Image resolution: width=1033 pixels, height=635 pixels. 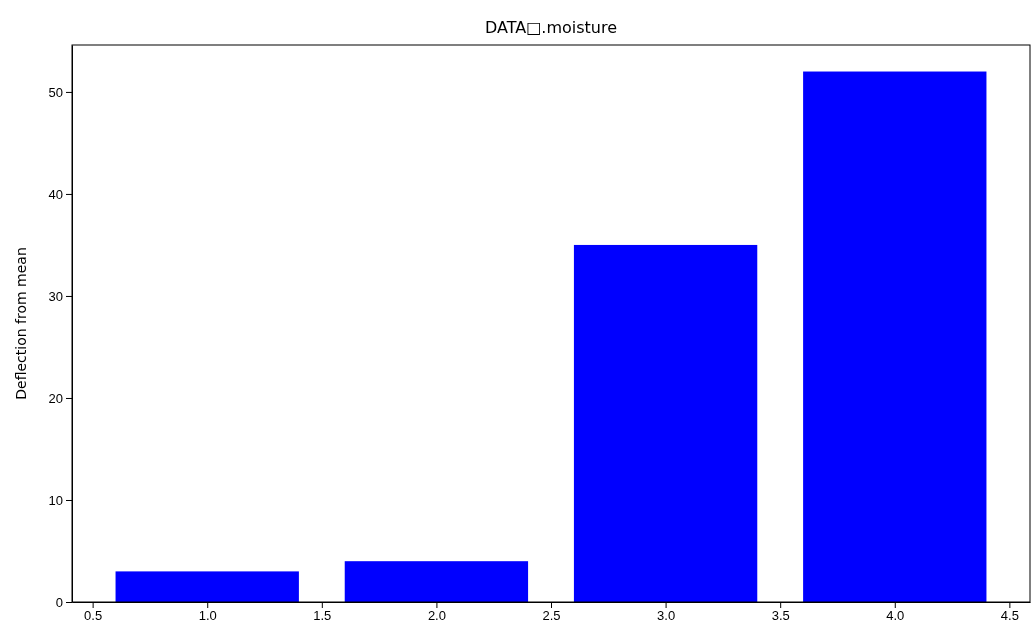 What do you see at coordinates (55, 500) in the screenshot?
I see `y-tick-label: 10` at bounding box center [55, 500].